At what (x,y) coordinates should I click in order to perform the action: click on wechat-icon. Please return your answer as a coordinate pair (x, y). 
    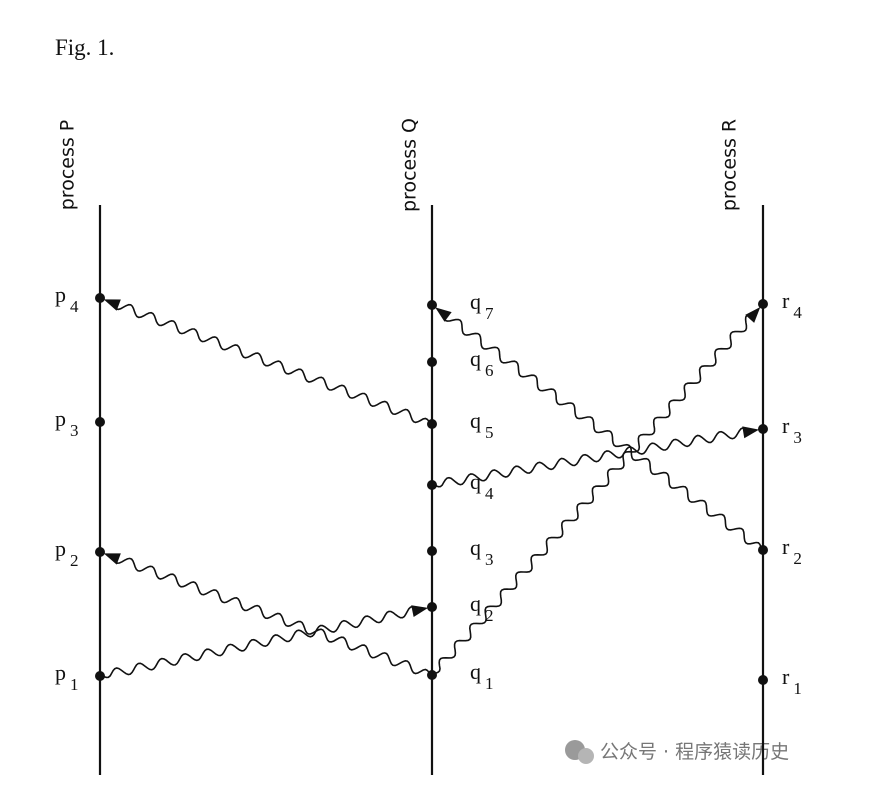
    Looking at the image, I should click on (586, 756).